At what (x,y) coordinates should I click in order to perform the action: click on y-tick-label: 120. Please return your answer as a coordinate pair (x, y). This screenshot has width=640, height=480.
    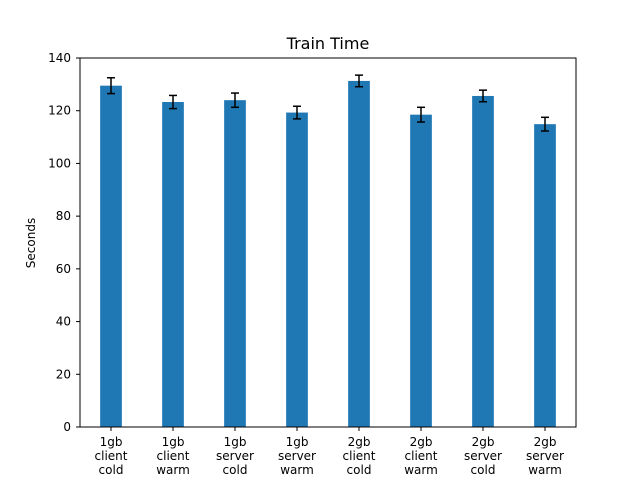
    Looking at the image, I should click on (59, 111).